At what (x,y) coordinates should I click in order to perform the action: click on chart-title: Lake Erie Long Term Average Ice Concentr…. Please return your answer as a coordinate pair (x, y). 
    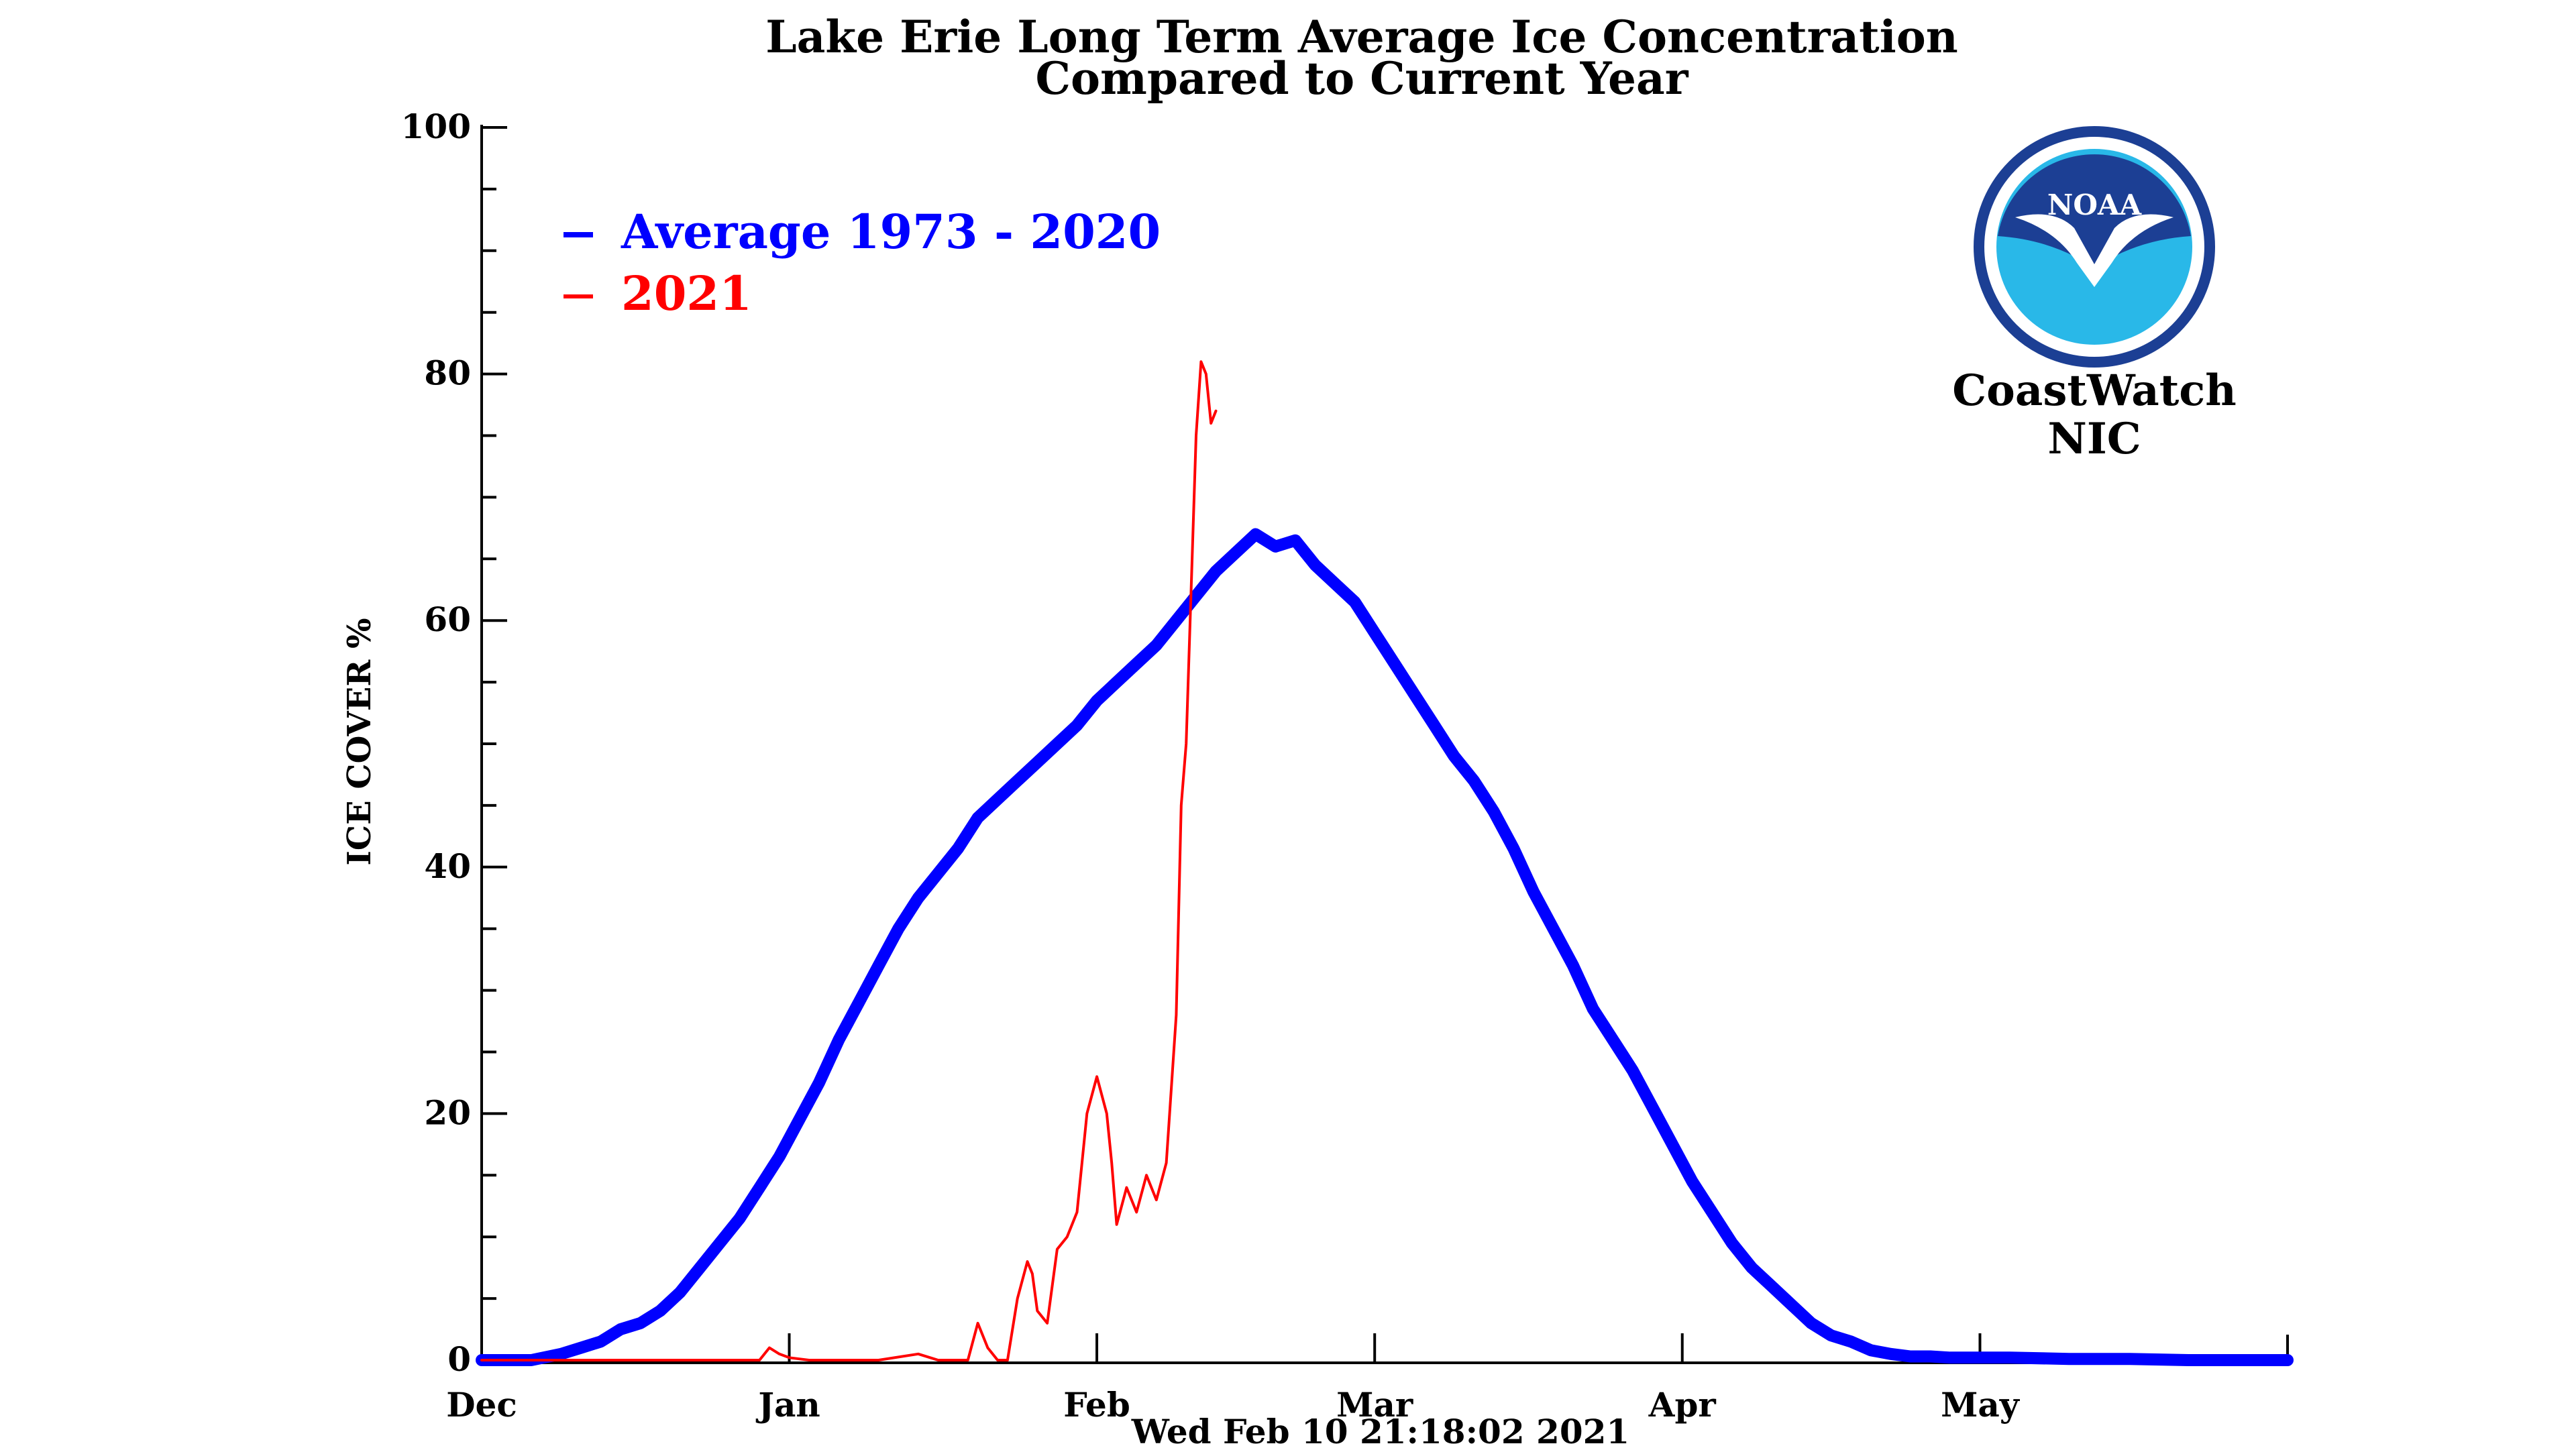
    Looking at the image, I should click on (1361, 37).